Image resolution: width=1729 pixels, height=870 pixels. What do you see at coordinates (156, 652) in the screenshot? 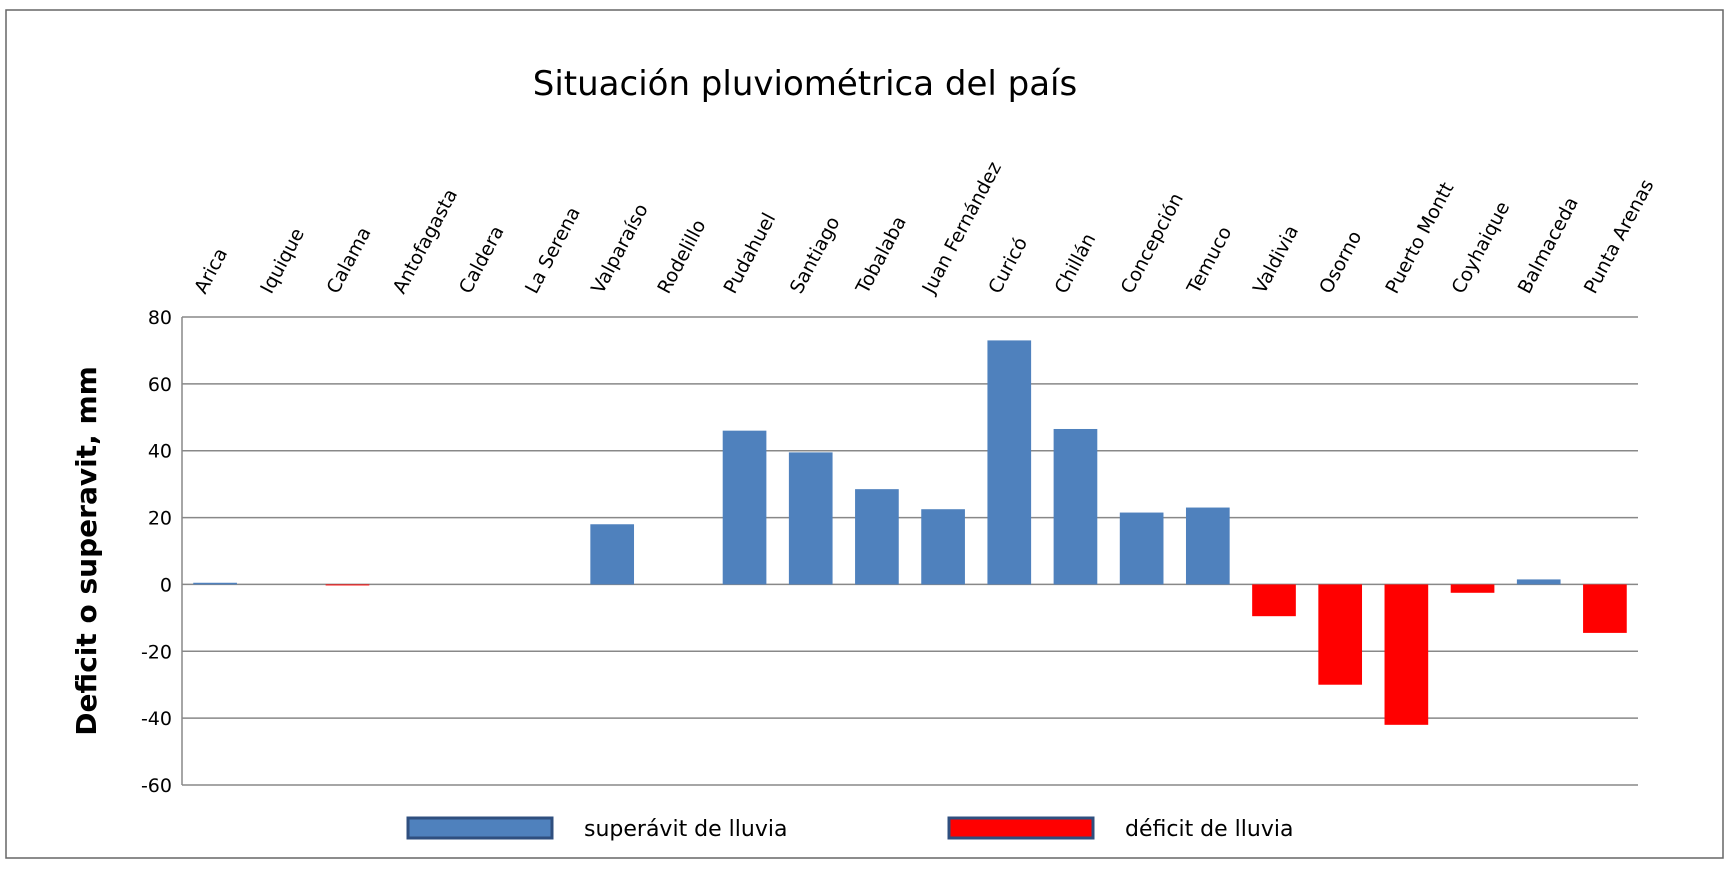
I see `y-tick-label: -20` at bounding box center [156, 652].